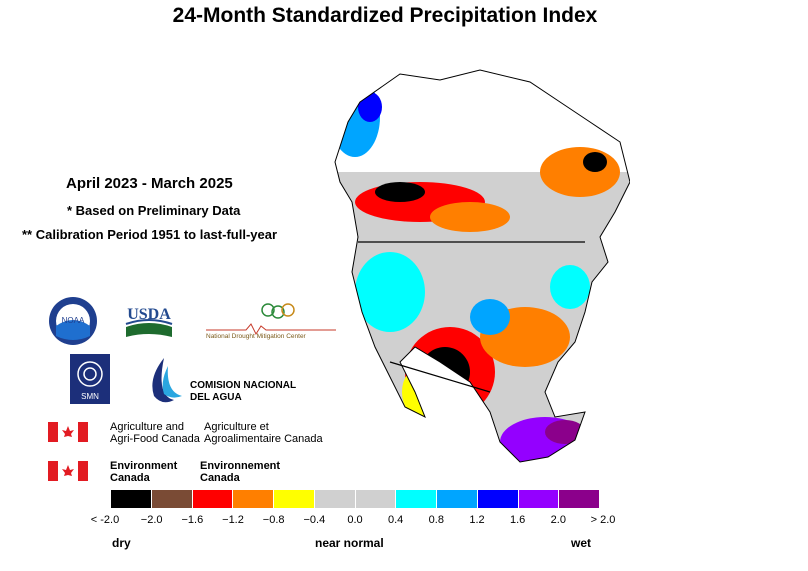  Describe the element at coordinates (216, 397) in the screenshot. I see `conagua-line2: DEL AGUA` at that location.